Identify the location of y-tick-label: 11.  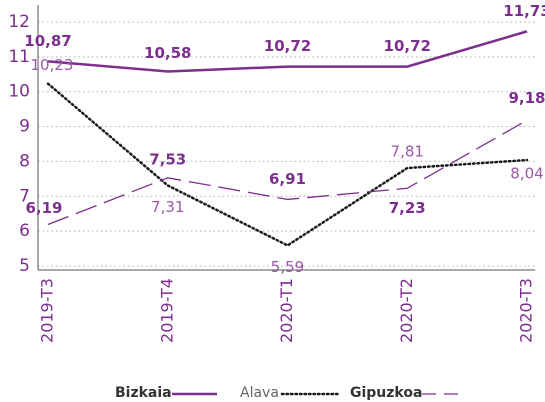
(19, 57).